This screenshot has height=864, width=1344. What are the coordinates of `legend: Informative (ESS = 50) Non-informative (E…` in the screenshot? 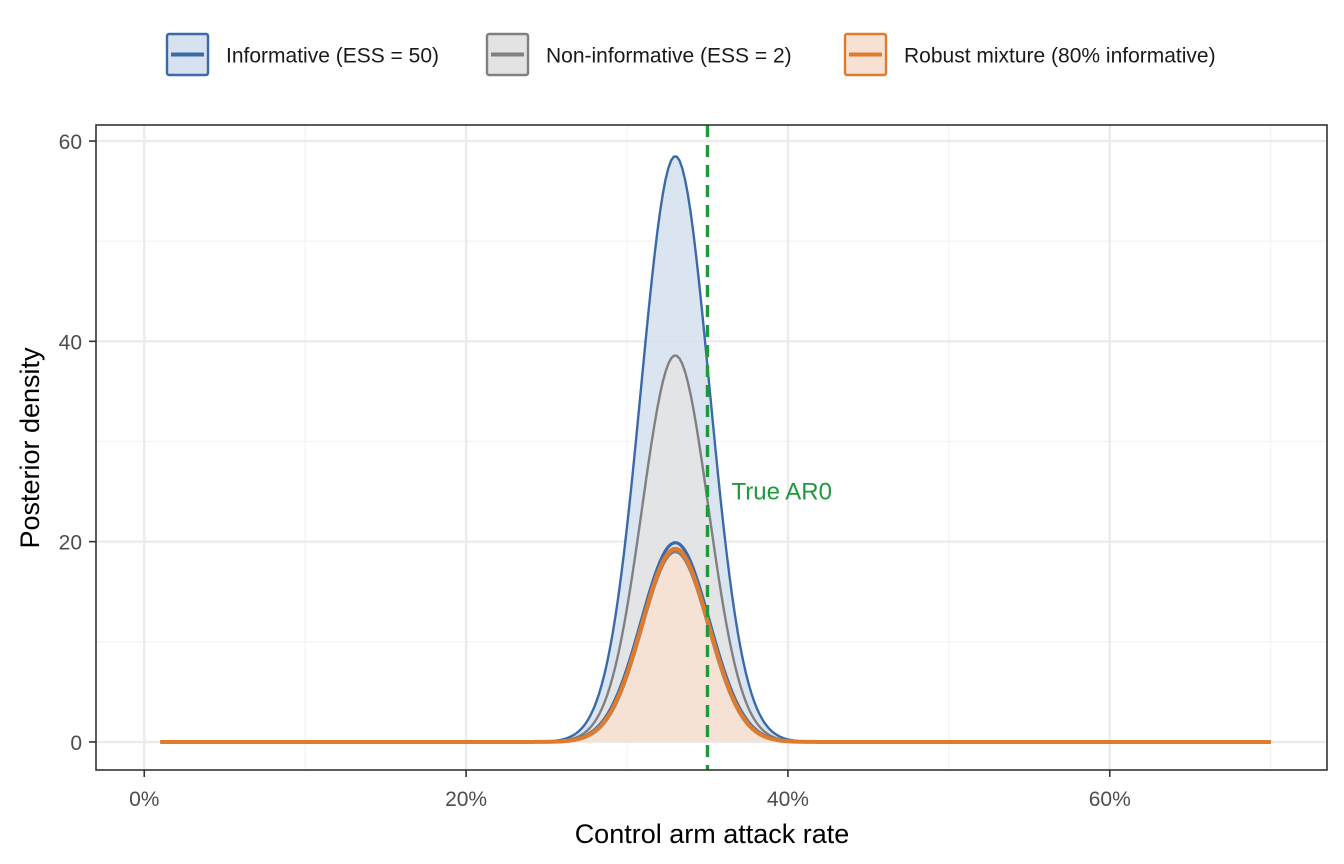 It's located at (690, 54).